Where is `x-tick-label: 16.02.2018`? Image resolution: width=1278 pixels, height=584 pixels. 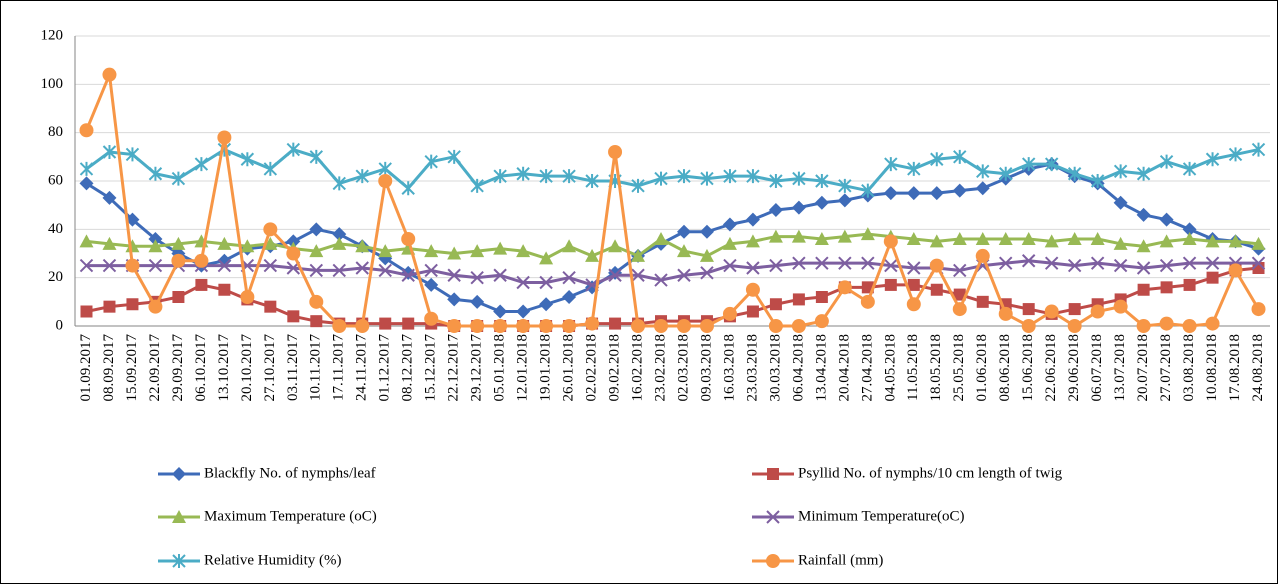
x-tick-label: 16.02.2018 is located at coordinates (637, 368).